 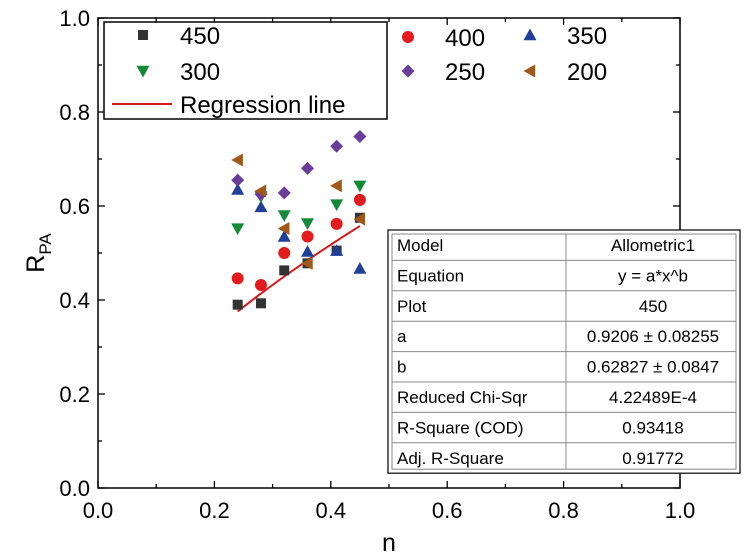 I want to click on y-axis-title-subscript: PA, so click(x=45, y=244).